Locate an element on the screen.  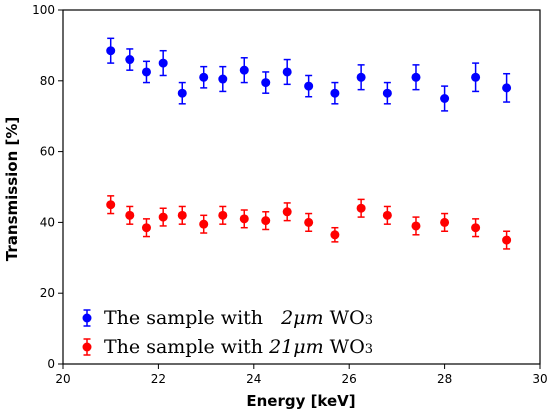
legend-label-thickness: 21 is located at coordinates (280, 347).